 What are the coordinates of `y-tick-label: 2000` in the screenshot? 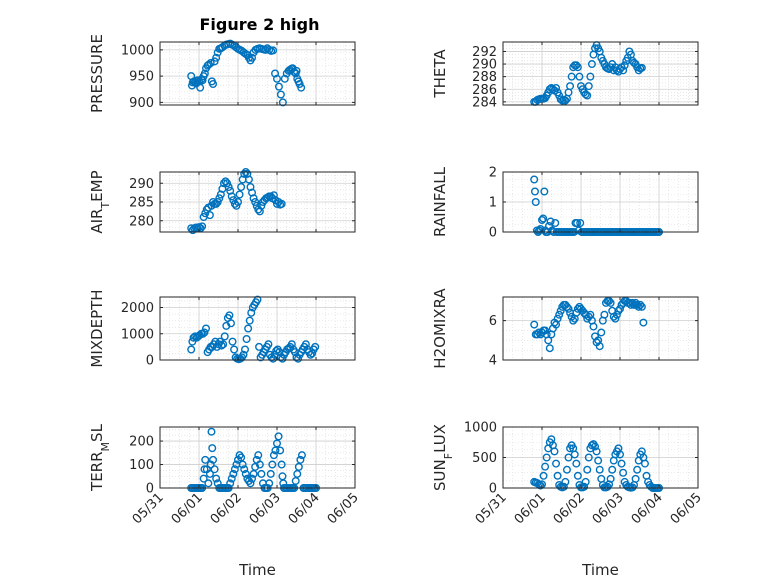 It's located at (137, 308).